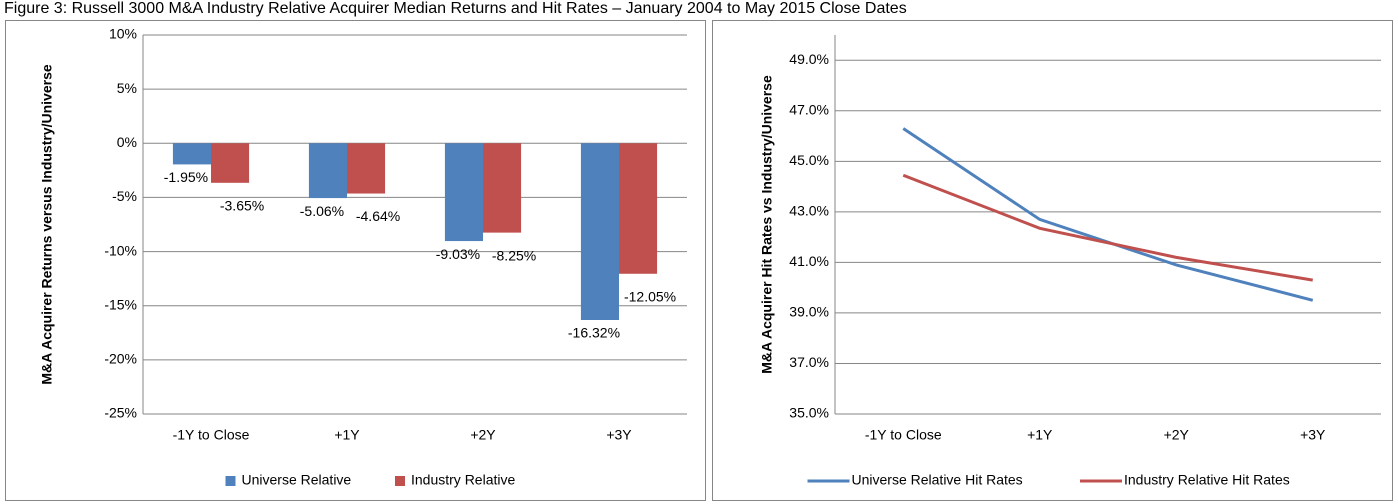  I want to click on y-tick-label: -20%, so click(120, 359).